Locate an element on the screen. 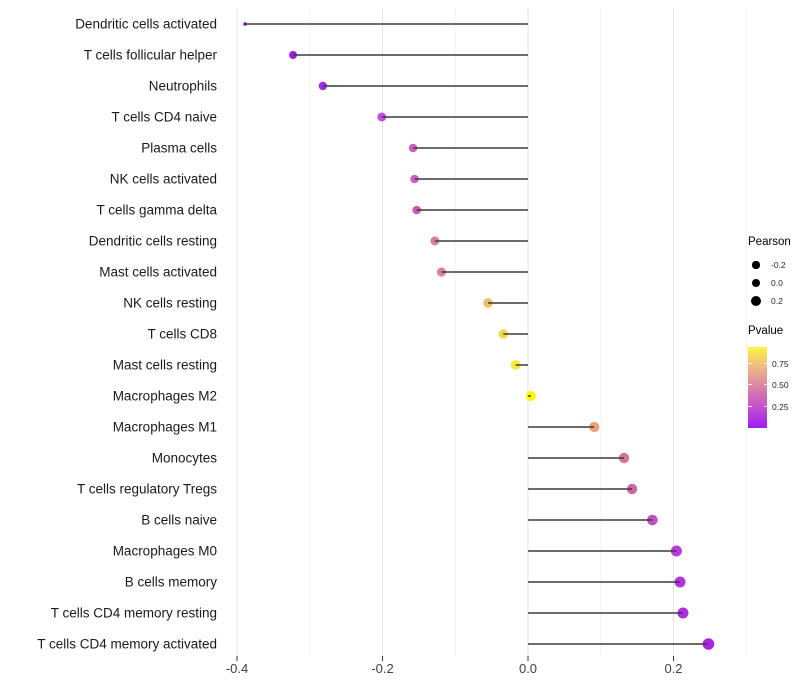  pvalue-colorbar is located at coordinates (757, 387).